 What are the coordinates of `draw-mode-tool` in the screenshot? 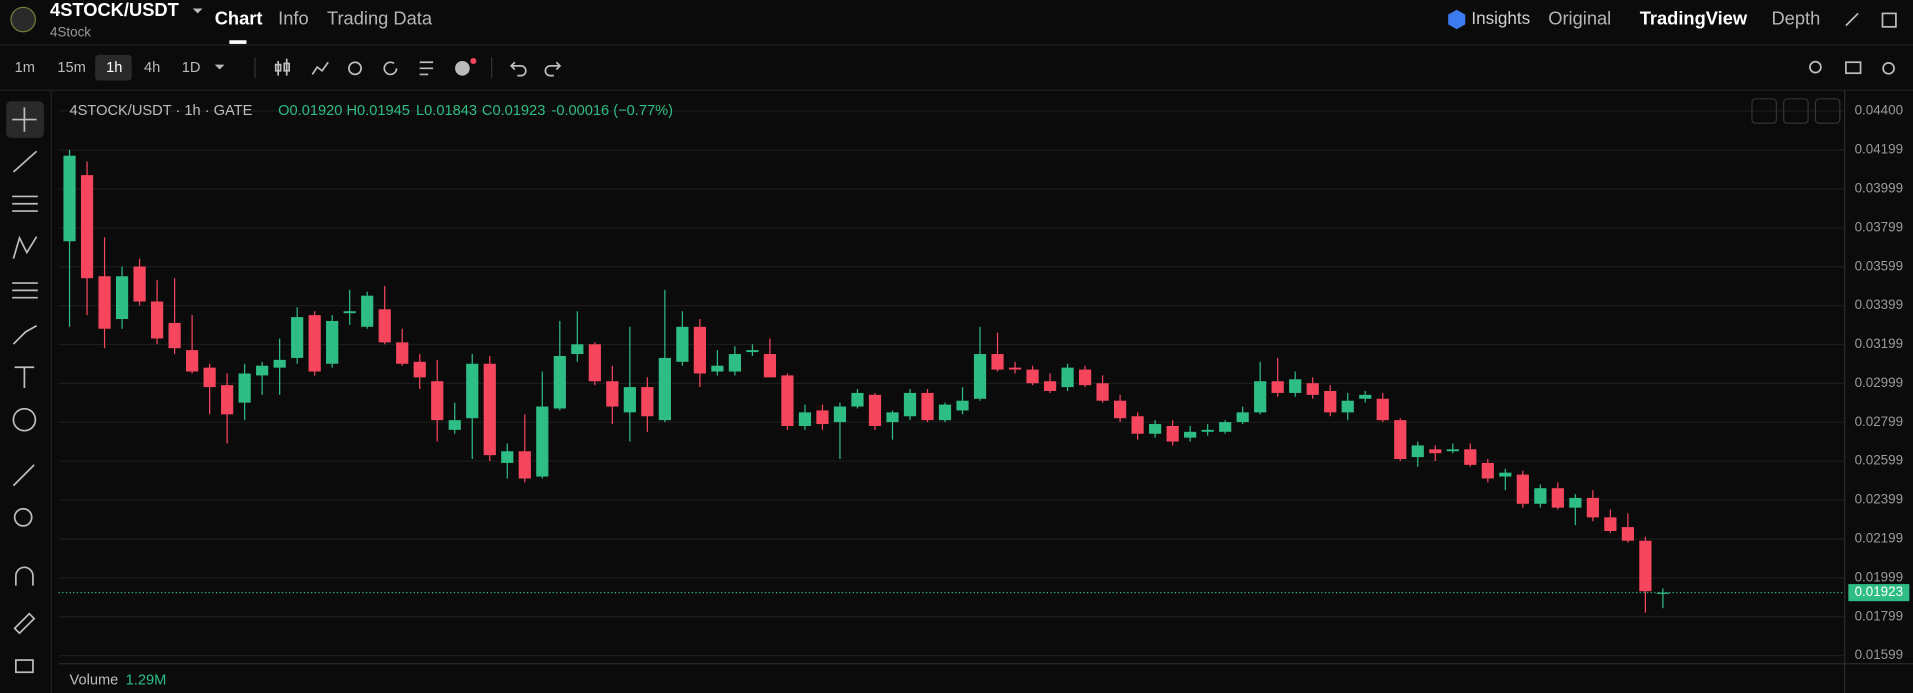 It's located at (24, 623).